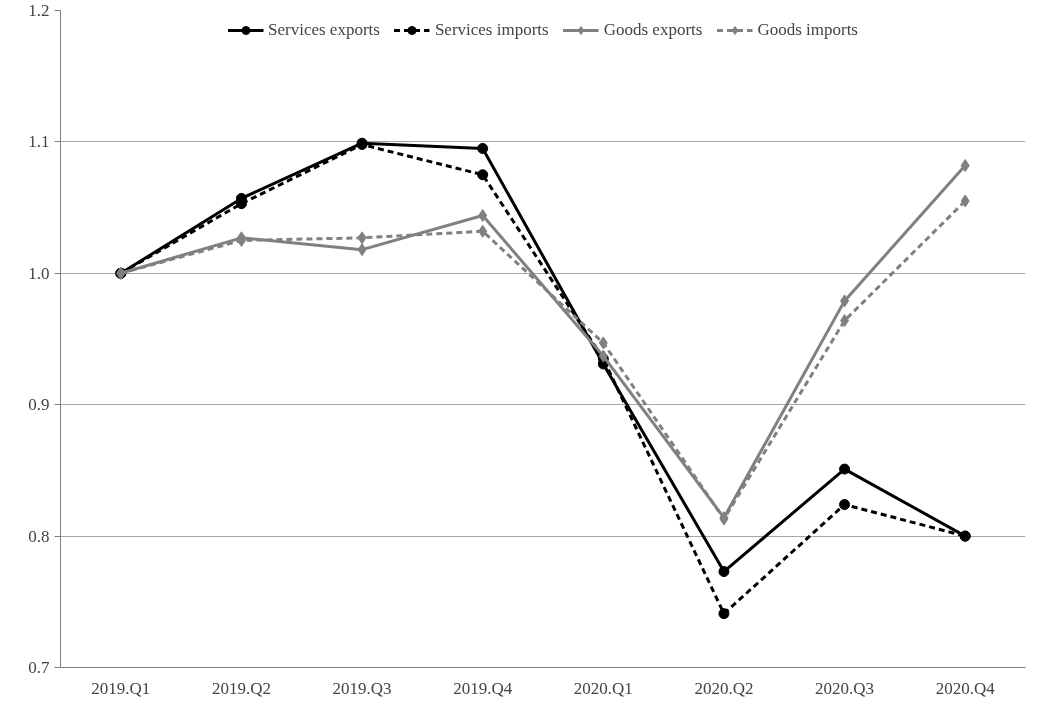  Describe the element at coordinates (845, 688) in the screenshot. I see `x-tick-label: 2020.Q3` at that location.